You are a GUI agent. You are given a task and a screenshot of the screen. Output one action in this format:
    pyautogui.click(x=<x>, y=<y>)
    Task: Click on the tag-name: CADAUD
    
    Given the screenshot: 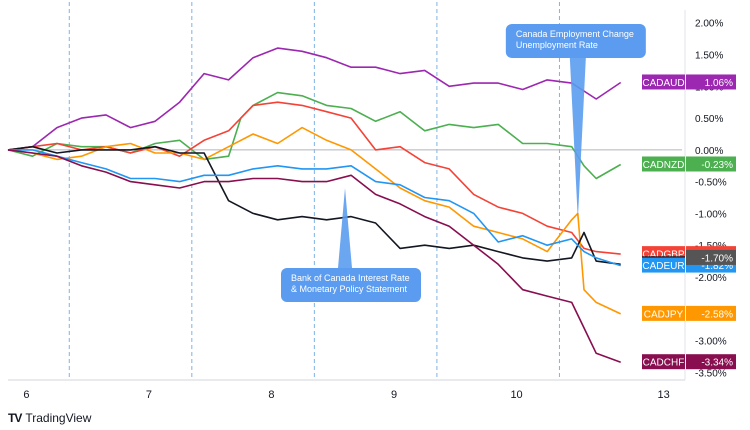 What is the action you would take?
    pyautogui.click(x=663, y=83)
    